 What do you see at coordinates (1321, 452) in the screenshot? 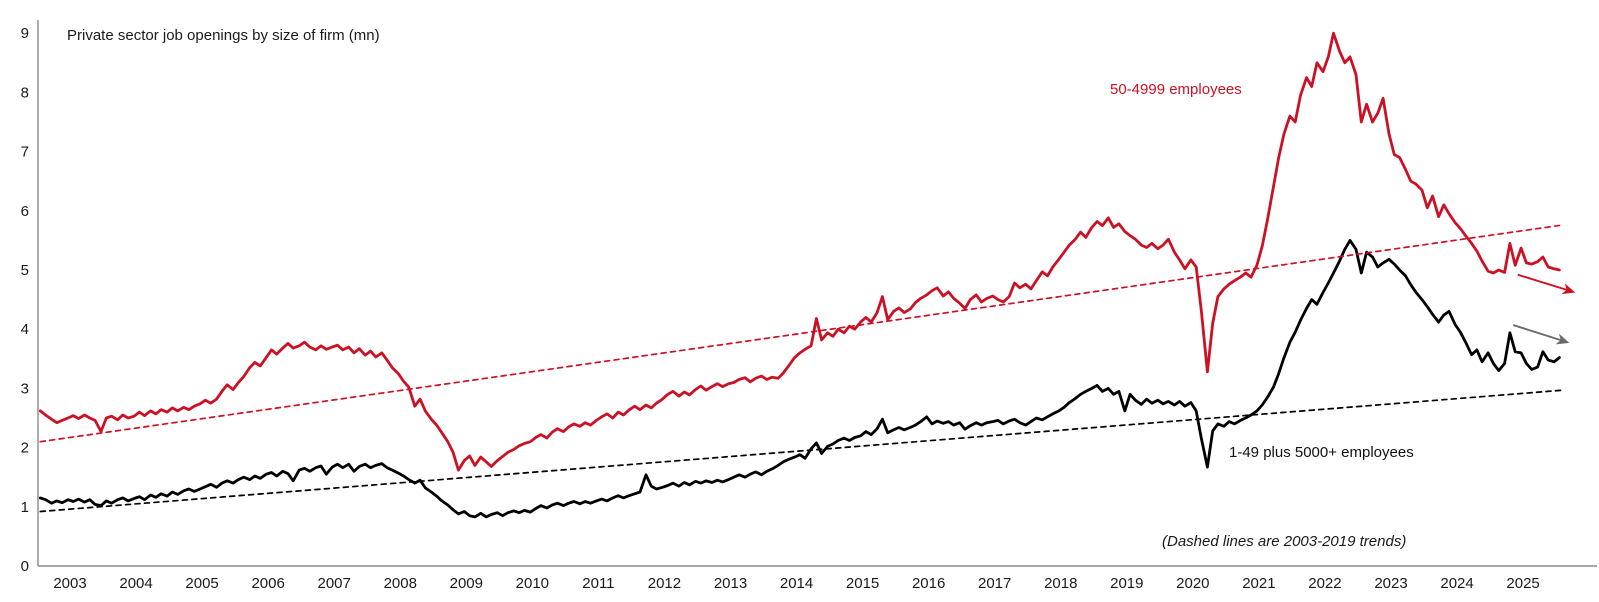
I see `series-label-1-49-5000plus: 1-49 plus 5000+ employees` at bounding box center [1321, 452].